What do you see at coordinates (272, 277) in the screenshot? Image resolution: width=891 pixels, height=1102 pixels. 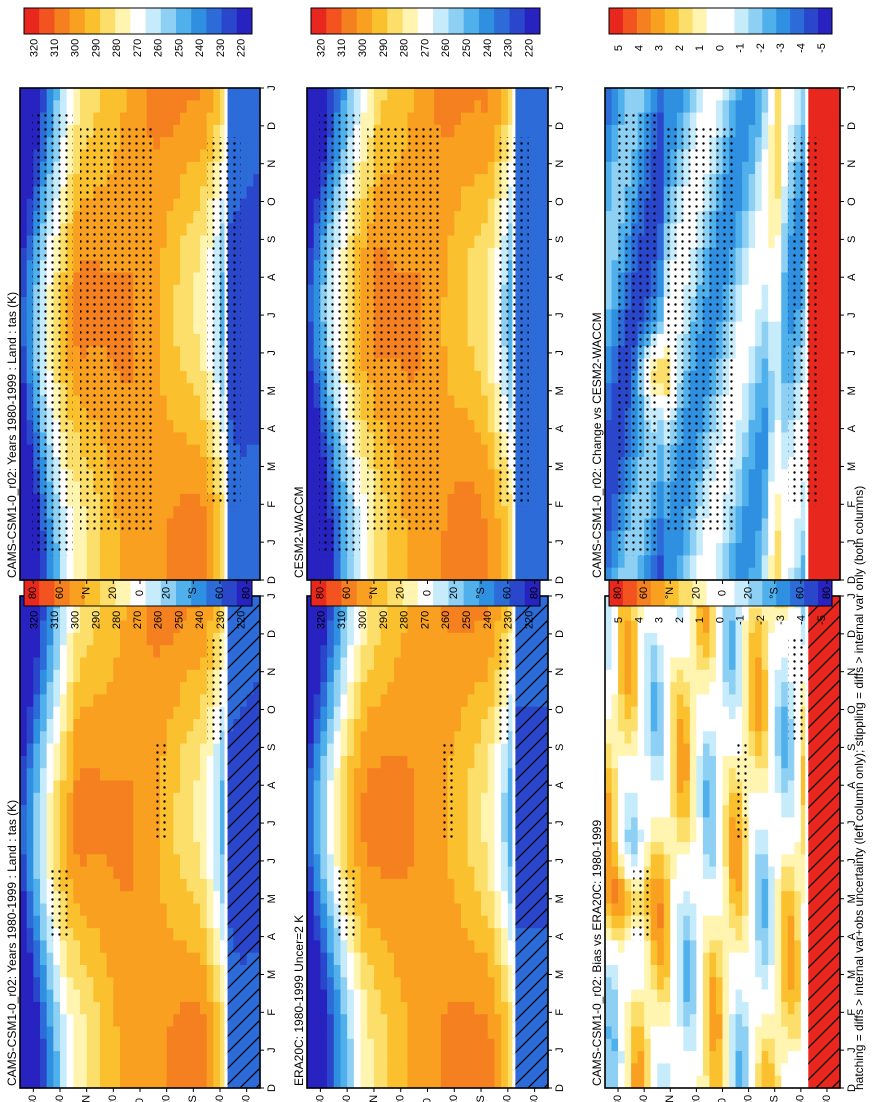 I see `month-tick-label: A` at bounding box center [272, 277].